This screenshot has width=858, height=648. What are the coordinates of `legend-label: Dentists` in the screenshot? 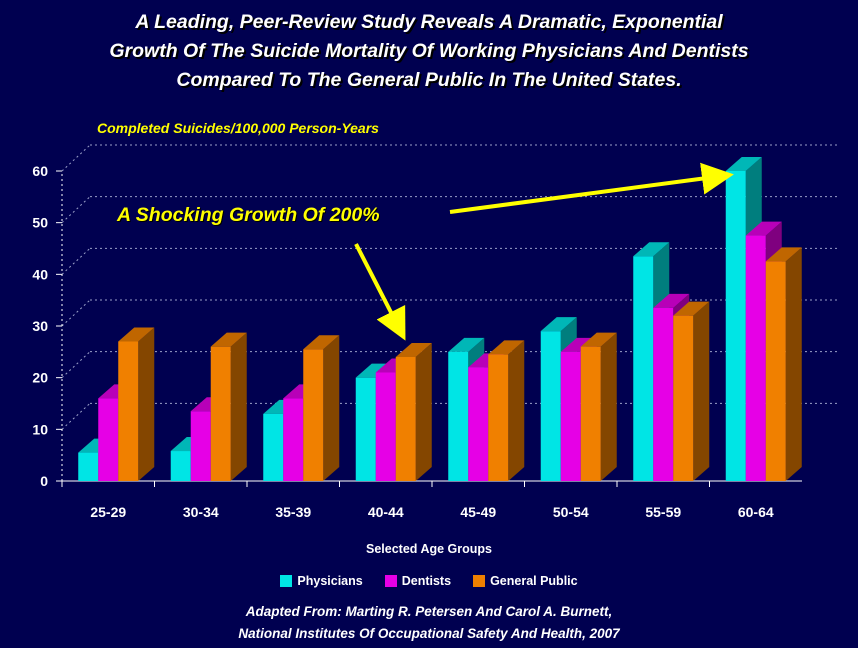 It's located at (426, 581).